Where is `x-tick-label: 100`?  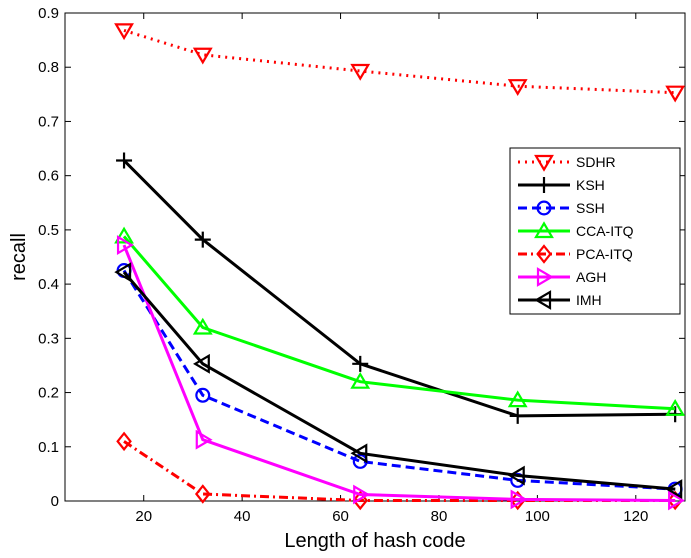
x-tick-label: 100 is located at coordinates (537, 516).